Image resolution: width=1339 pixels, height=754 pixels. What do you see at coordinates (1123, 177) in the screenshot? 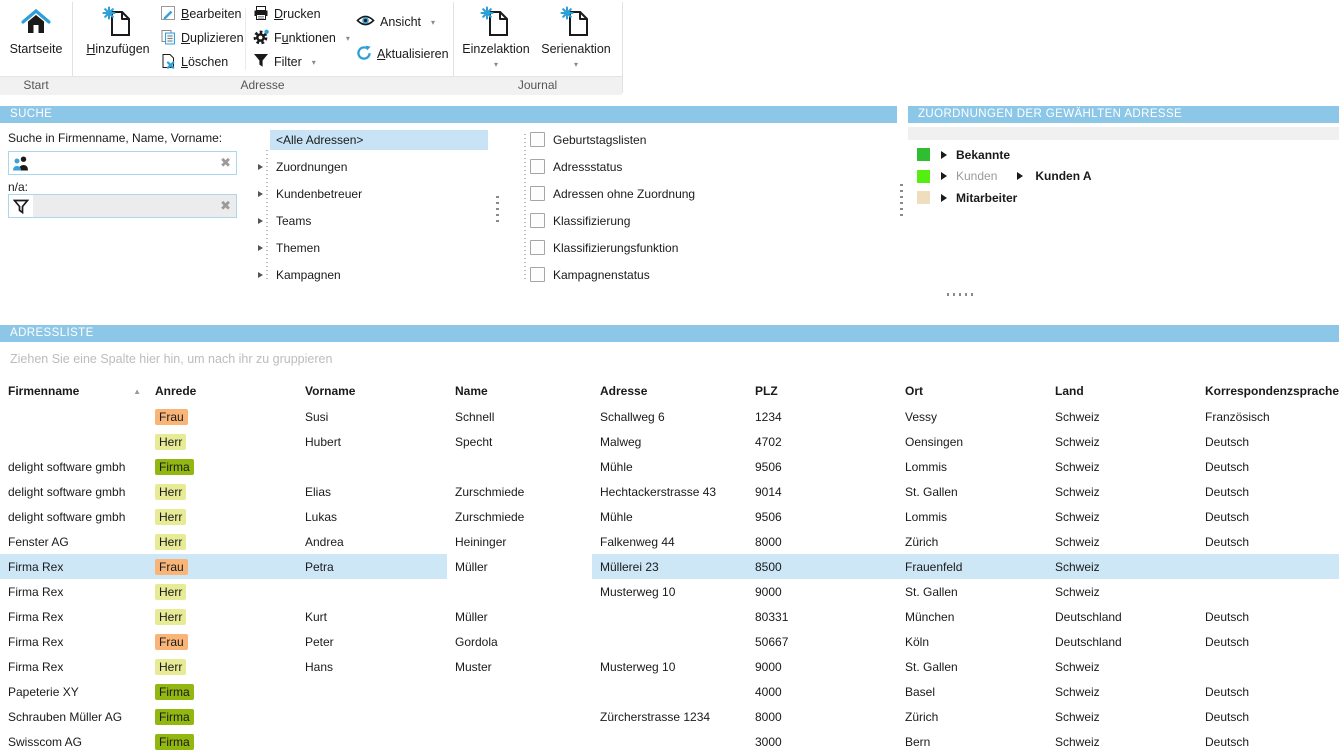
I see `zuordnung-item: Kunden Kunden A` at bounding box center [1123, 177].